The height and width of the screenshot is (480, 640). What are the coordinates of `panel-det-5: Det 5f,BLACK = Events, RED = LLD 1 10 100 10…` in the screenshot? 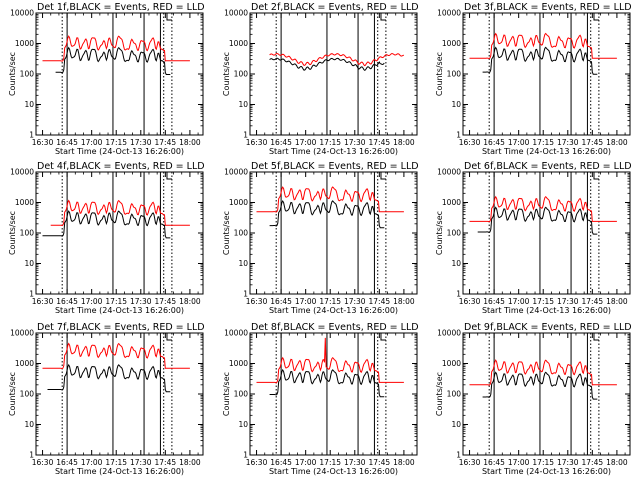 It's located at (320, 238).